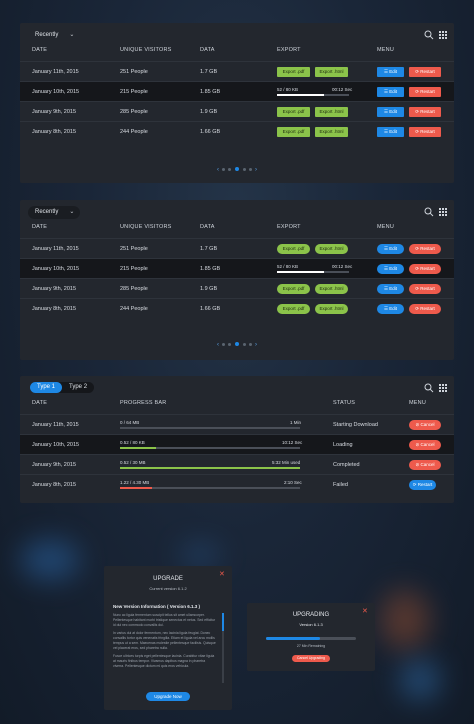 This screenshot has width=474, height=724. I want to click on cancel-upgrading-button: Cancel Upgrading, so click(311, 658).